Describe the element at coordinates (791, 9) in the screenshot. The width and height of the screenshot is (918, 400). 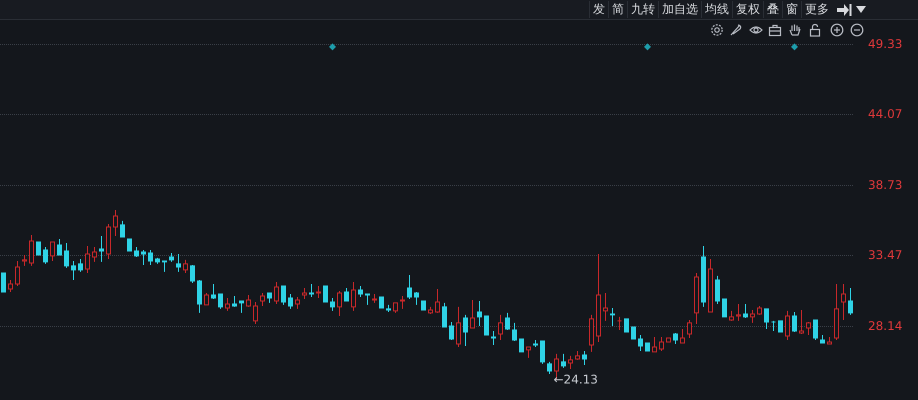
I see `text: 窗` at that location.